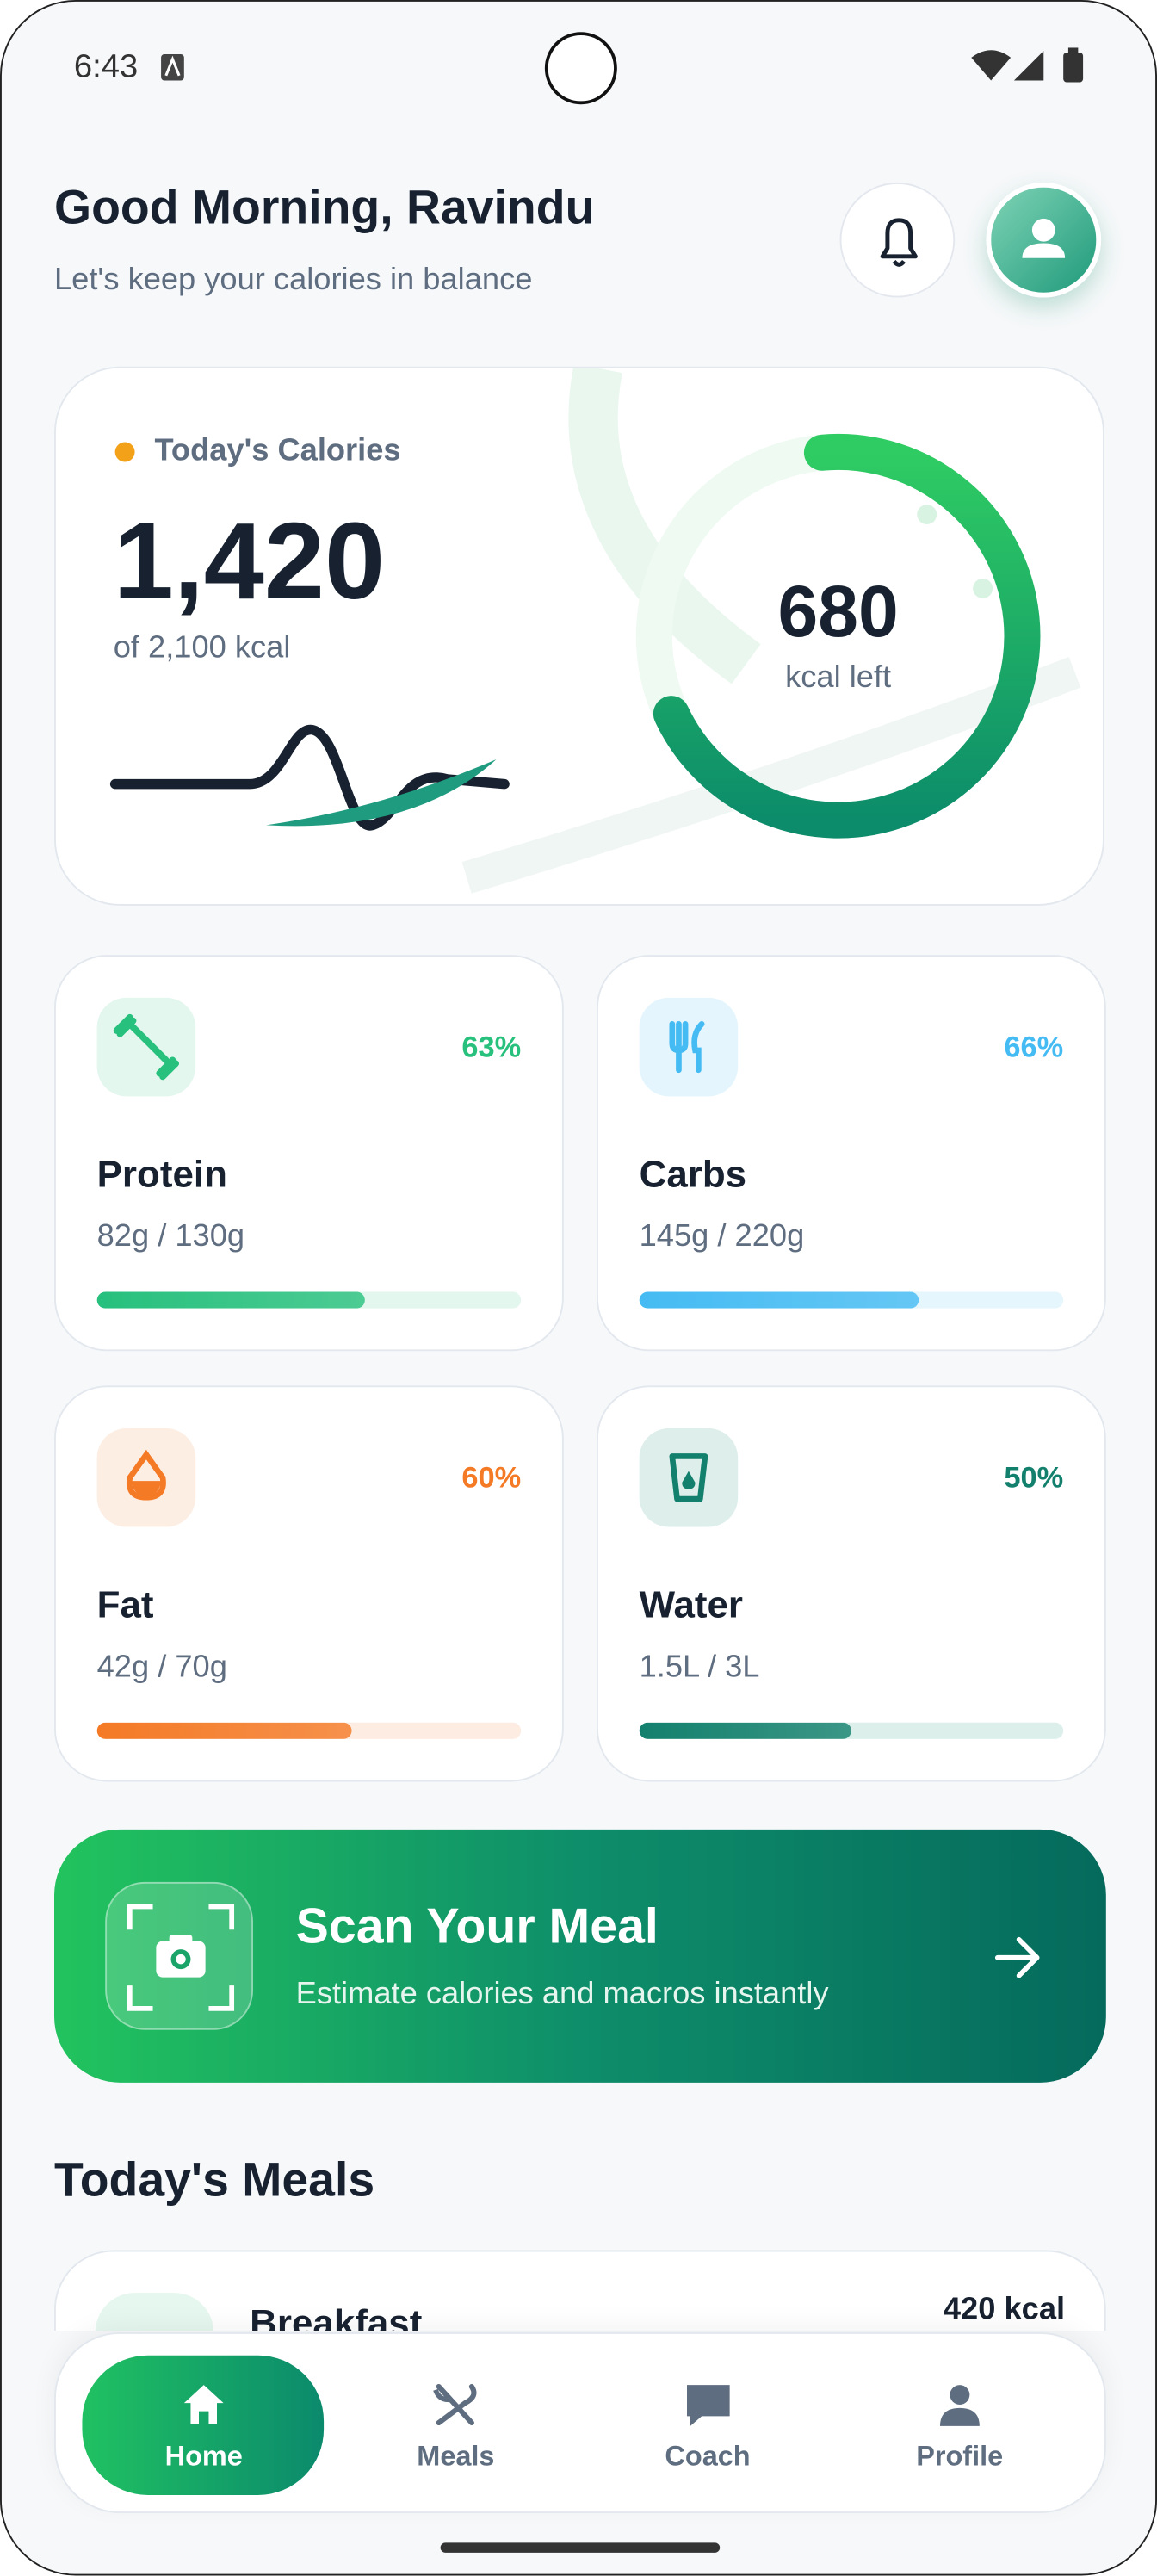  I want to click on macro-card: 50% Water 1.5L / 3L, so click(851, 1583).